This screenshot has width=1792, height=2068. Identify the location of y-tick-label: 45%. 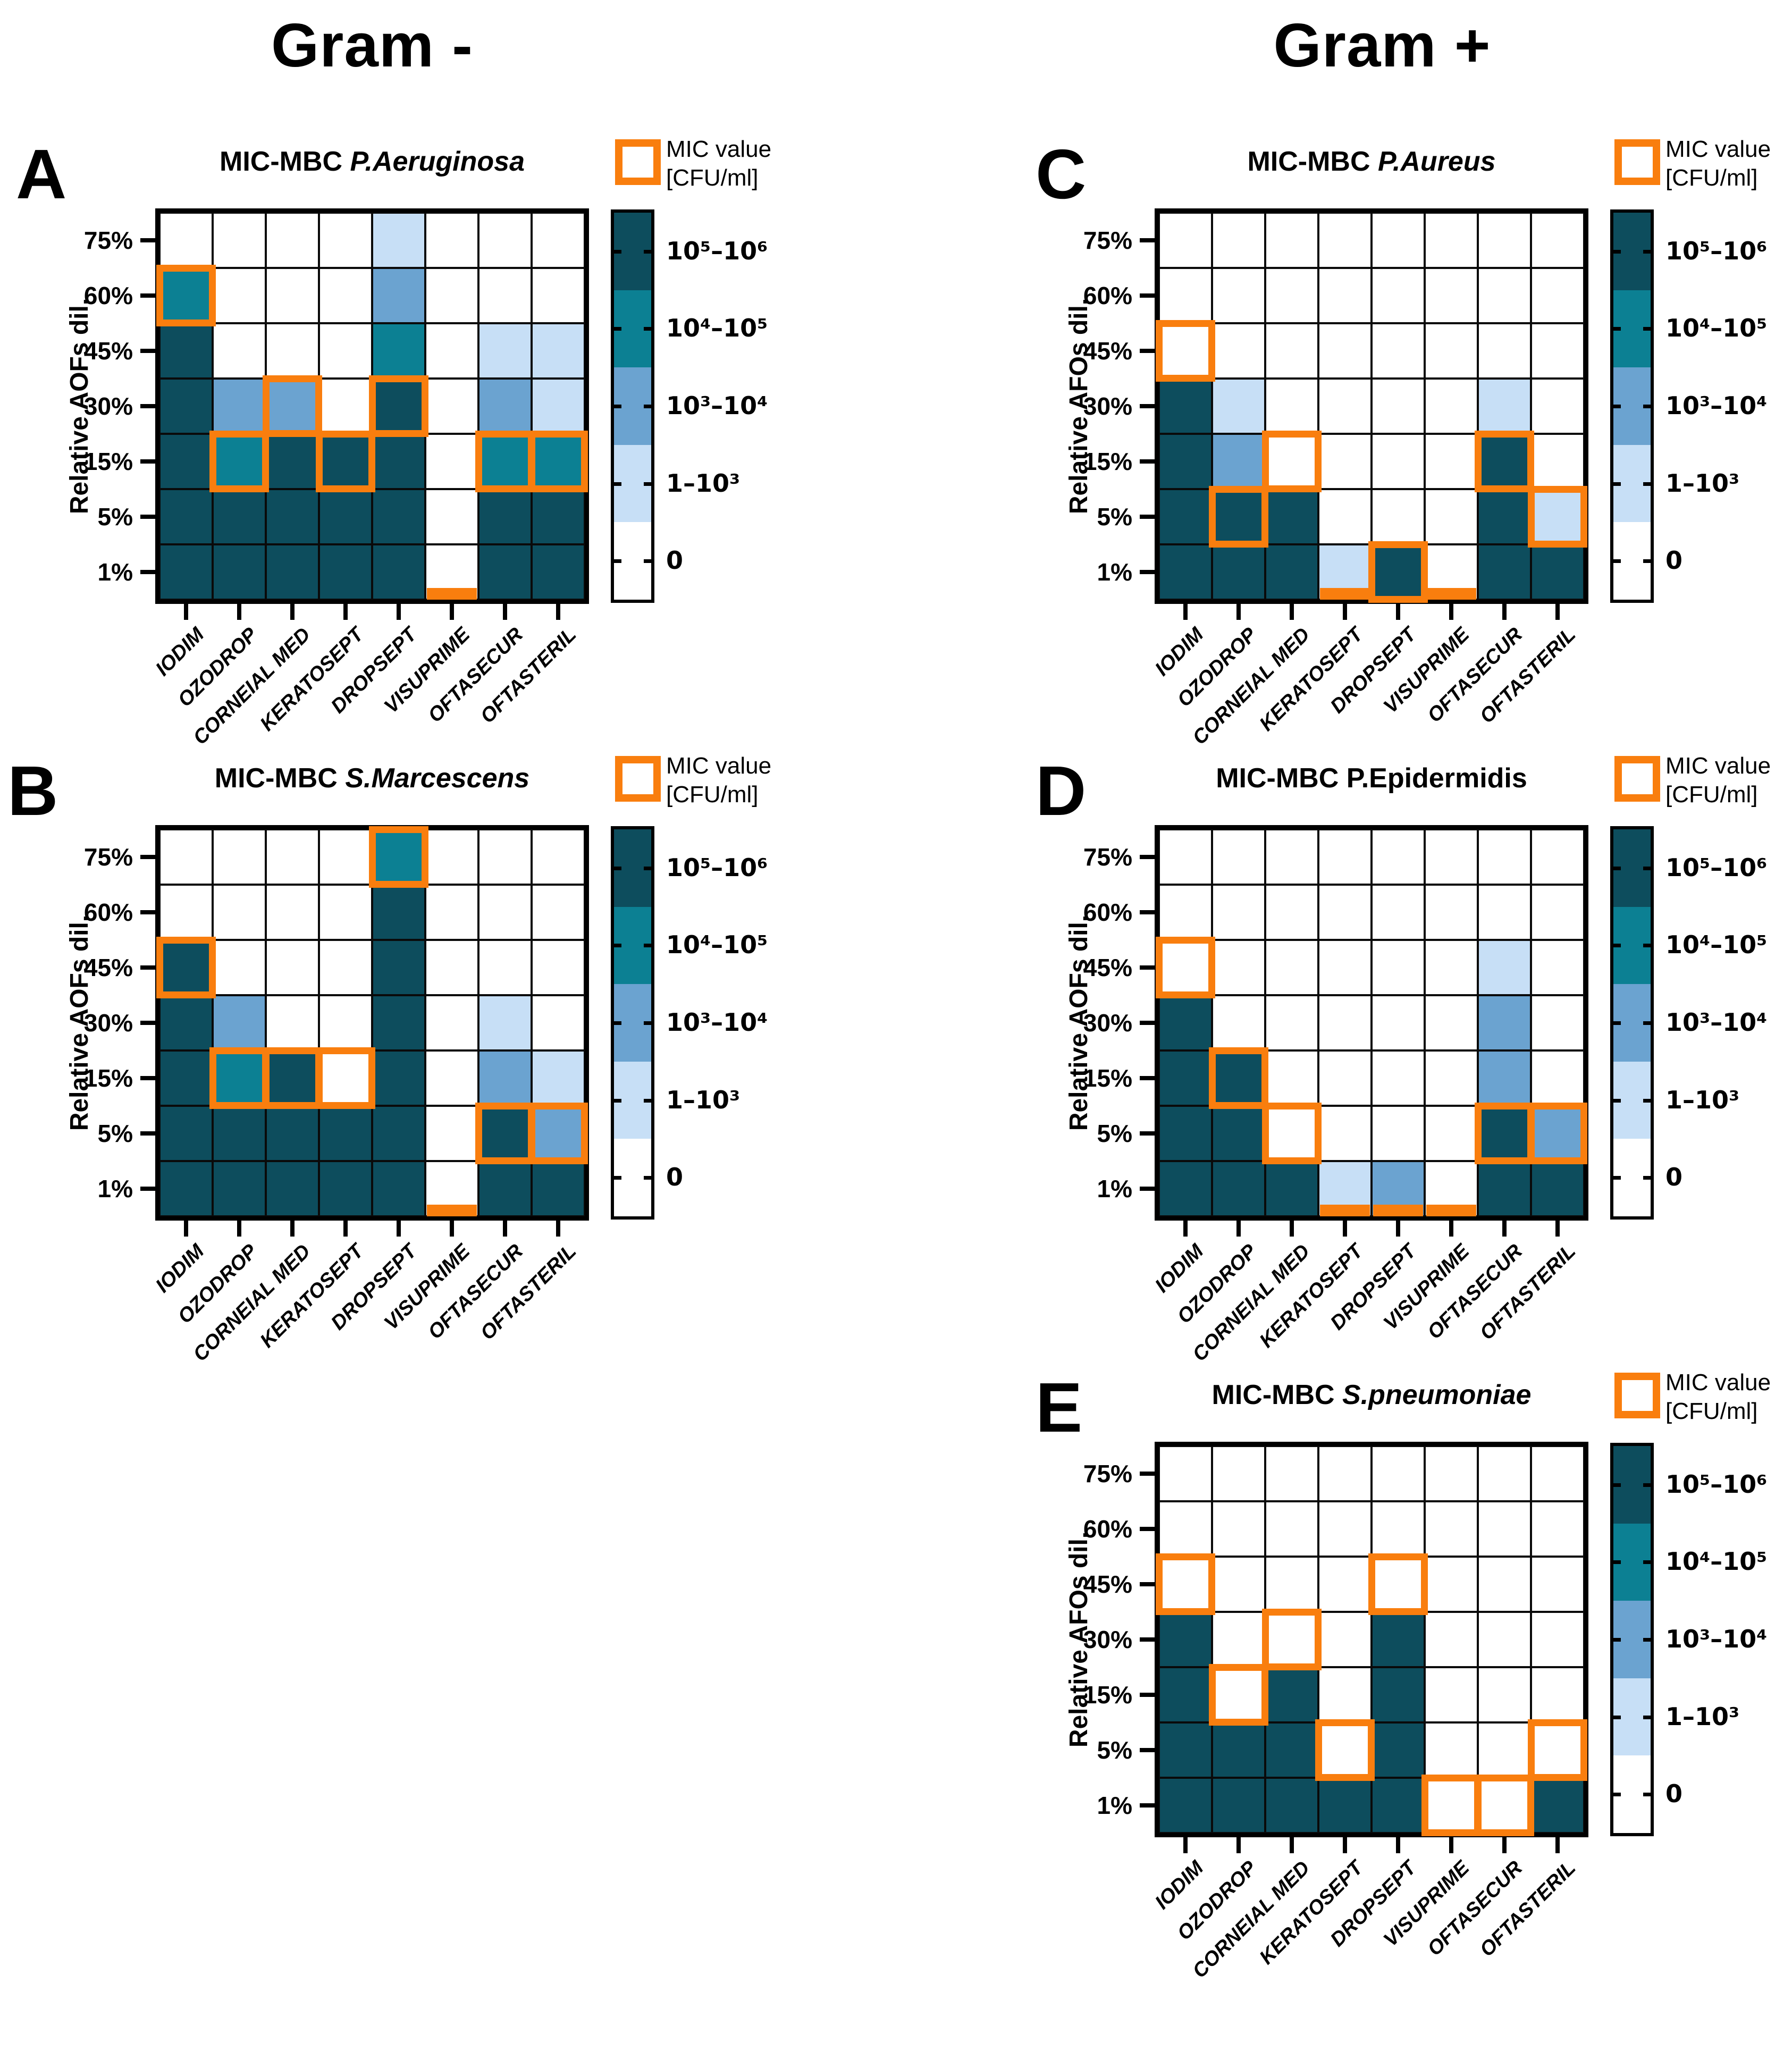
(108, 967).